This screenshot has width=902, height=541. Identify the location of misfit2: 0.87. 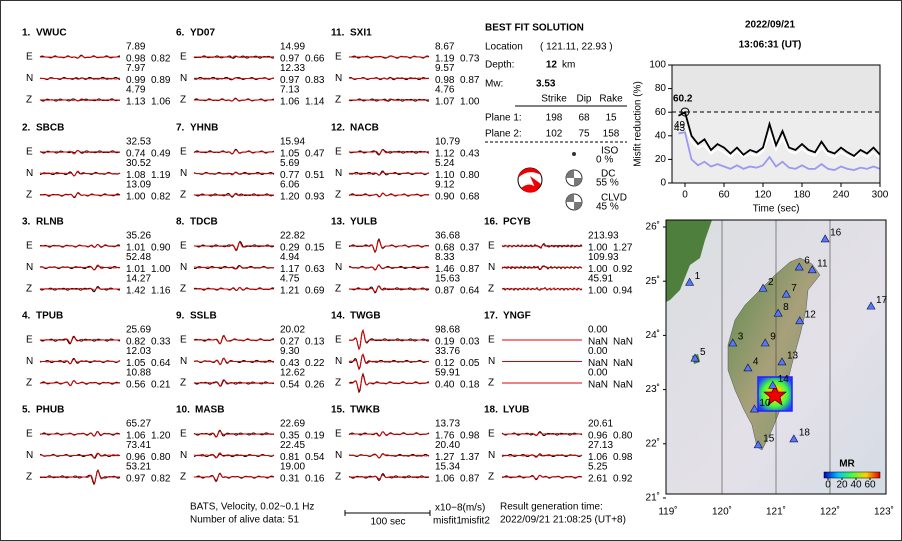
(470, 479).